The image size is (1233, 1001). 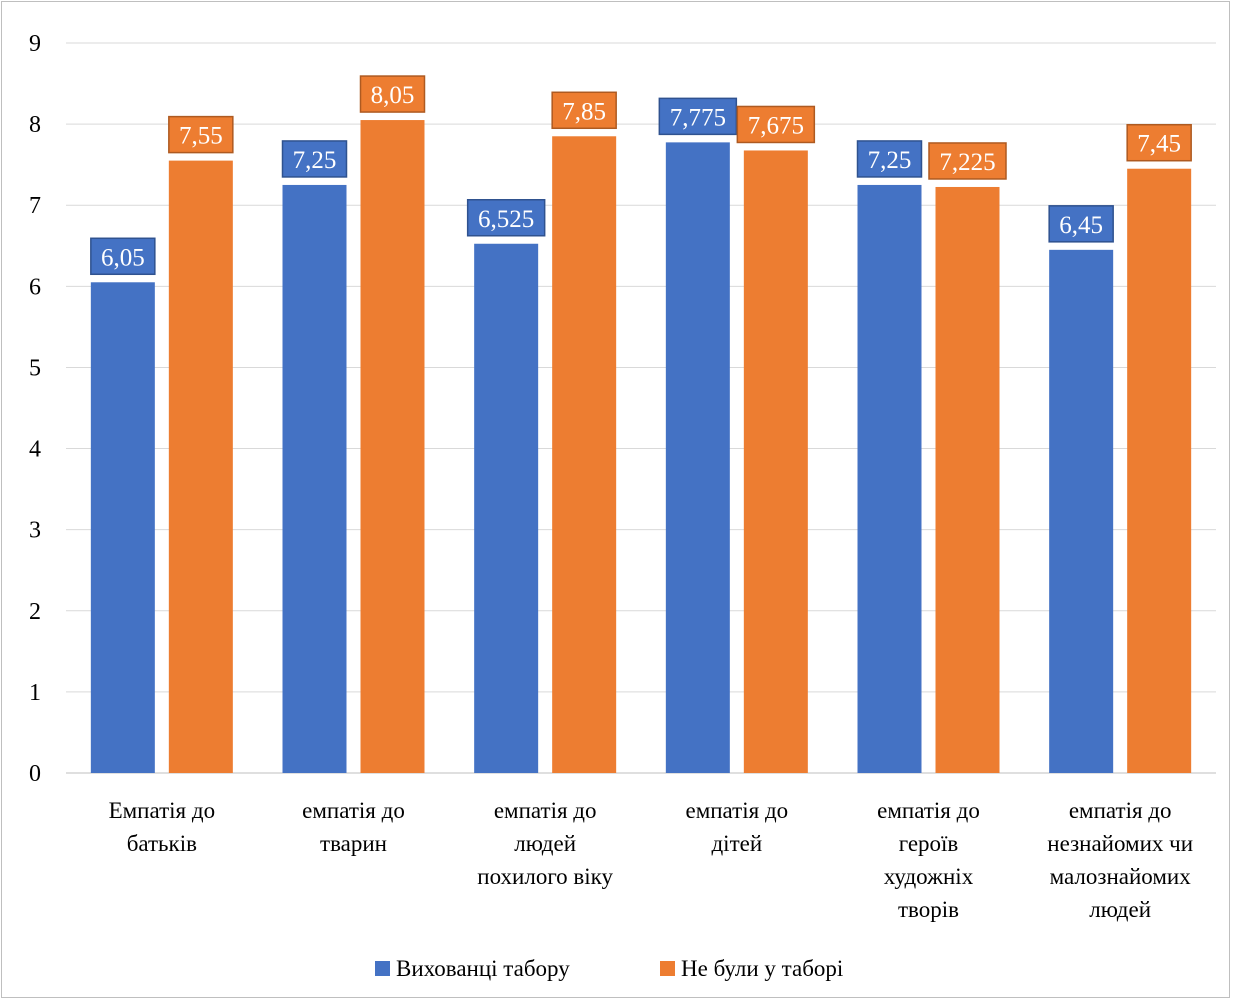 I want to click on y-tick-label: 6, so click(x=35, y=287).